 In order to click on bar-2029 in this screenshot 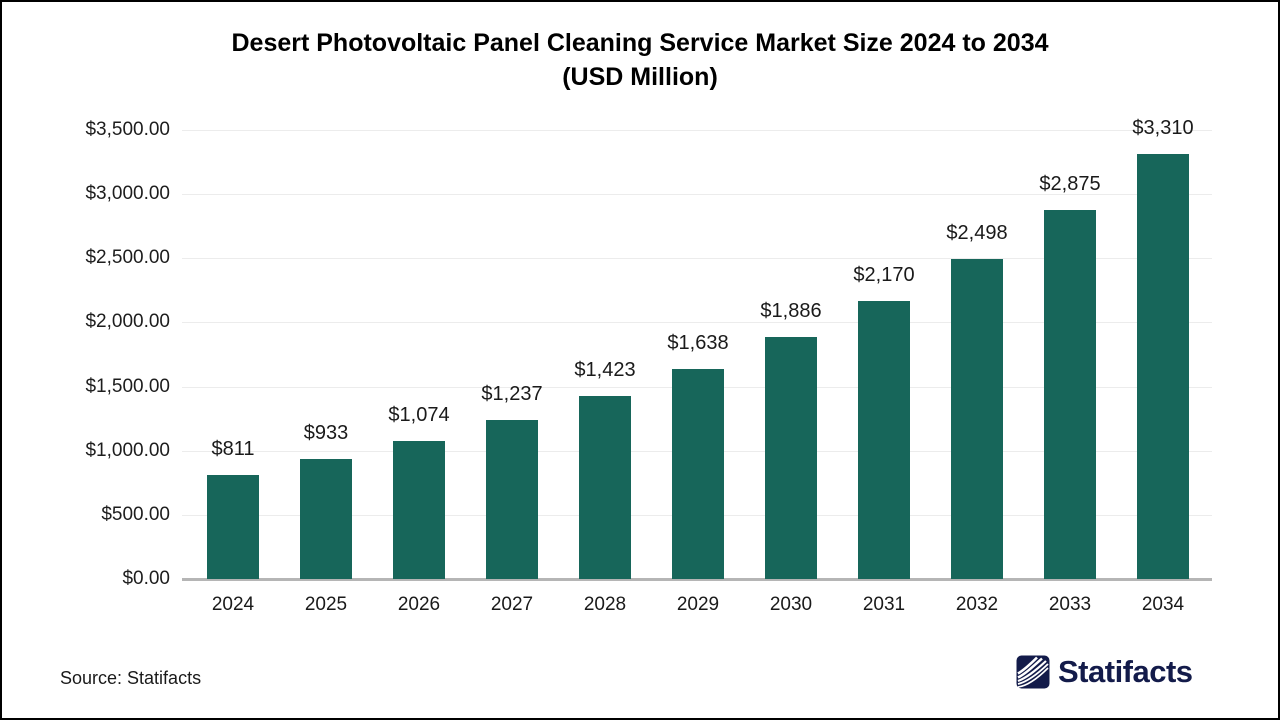, I will do `click(698, 474)`.